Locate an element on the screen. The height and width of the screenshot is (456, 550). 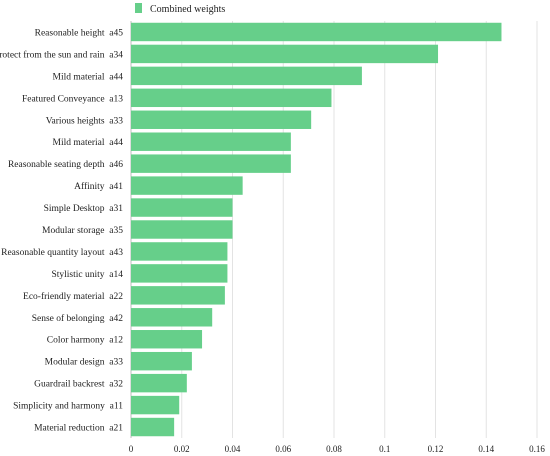
x-tick-label: 0.16 is located at coordinates (537, 449).